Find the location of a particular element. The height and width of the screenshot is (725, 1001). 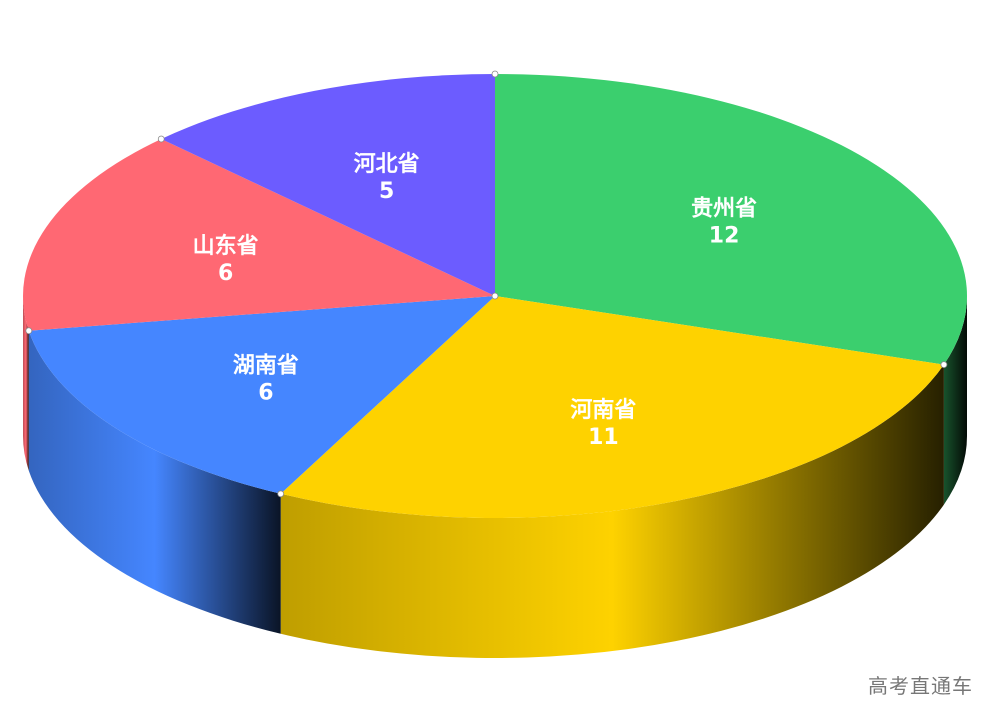

slice-label: 河南省 is located at coordinates (603, 410).